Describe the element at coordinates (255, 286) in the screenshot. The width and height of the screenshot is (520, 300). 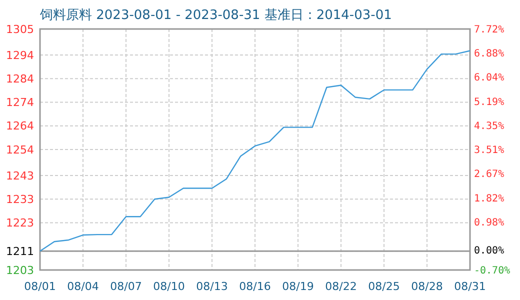
I see `x-tick-label: 08/16` at that location.